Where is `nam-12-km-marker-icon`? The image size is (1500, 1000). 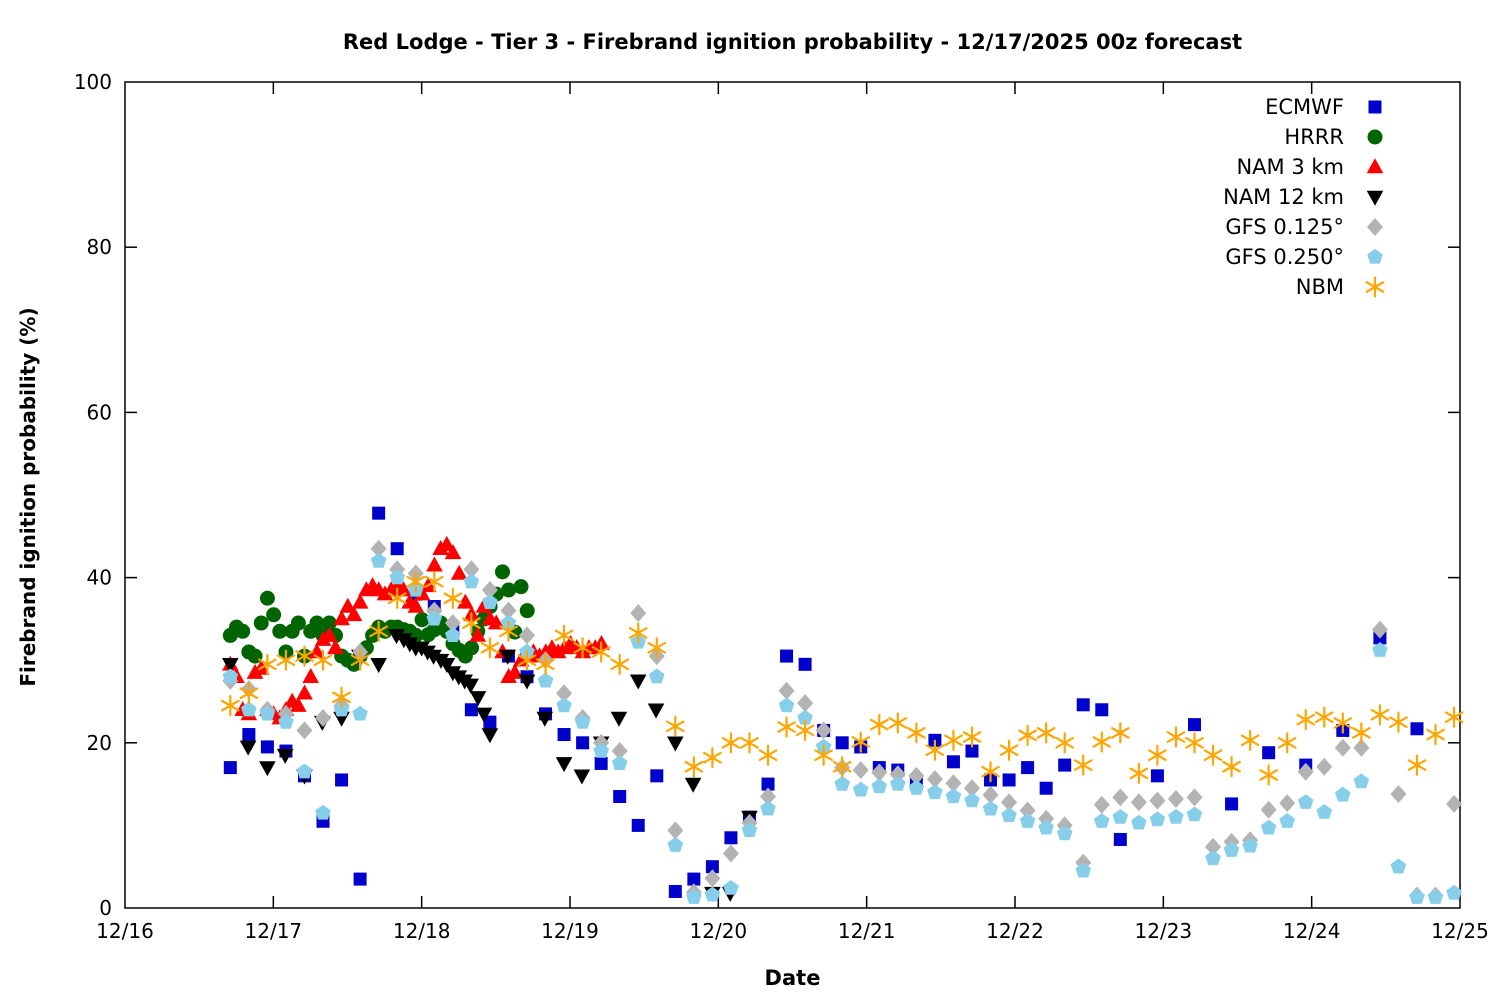 nam-12-km-marker-icon is located at coordinates (1375, 198).